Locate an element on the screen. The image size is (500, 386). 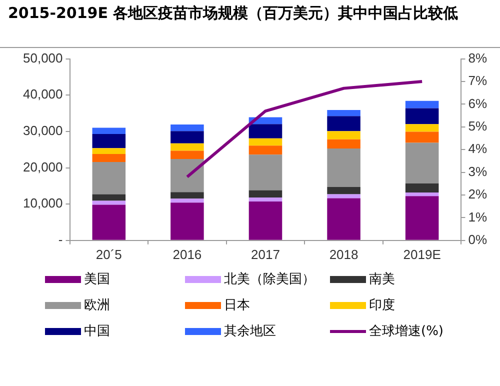
x-tick-label: 2017 is located at coordinates (265, 254).